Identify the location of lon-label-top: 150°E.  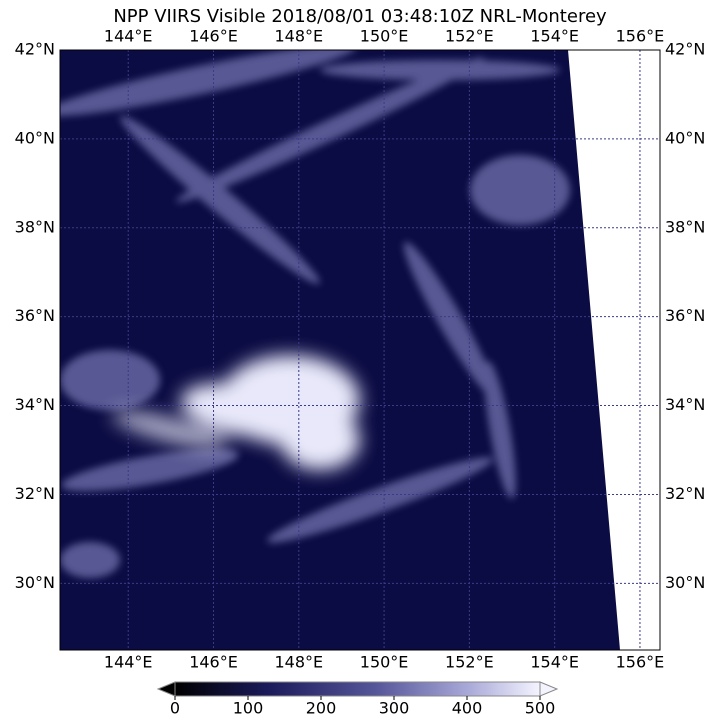
(384, 36).